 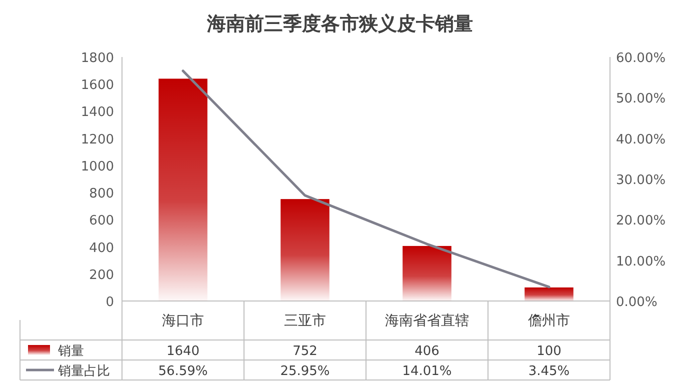 What do you see at coordinates (339, 24) in the screenshot?
I see `chart-title: 海南前三季度各市狭义皮卡销量` at bounding box center [339, 24].